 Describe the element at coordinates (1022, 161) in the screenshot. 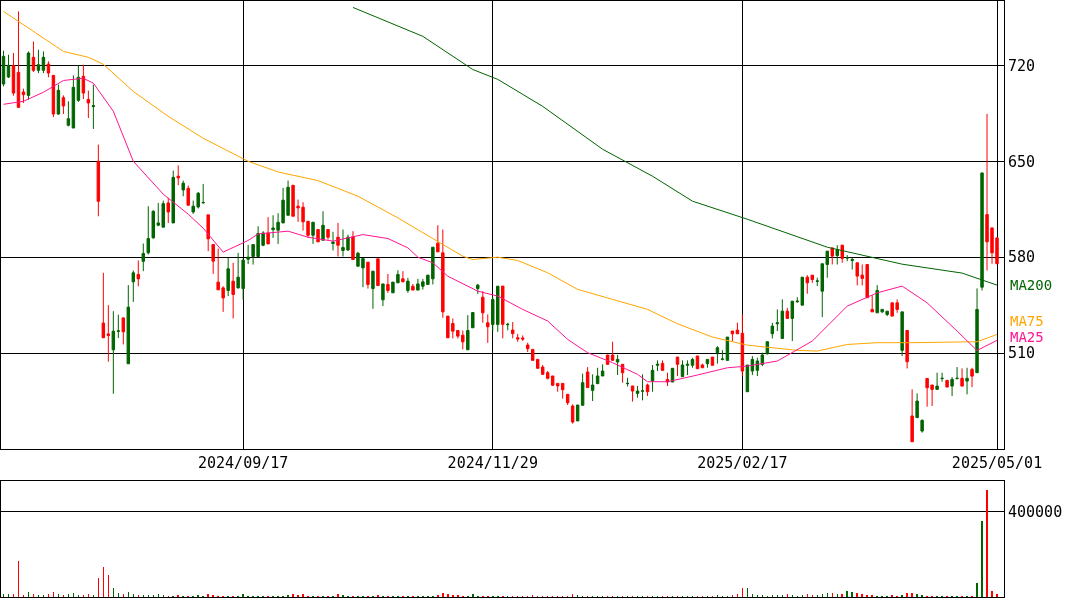

I see `y-tick-label: 650` at that location.